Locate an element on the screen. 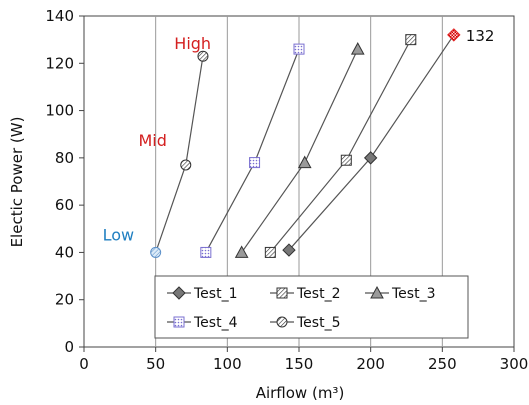 The width and height of the screenshot is (529, 405). legend-box is located at coordinates (311, 307).